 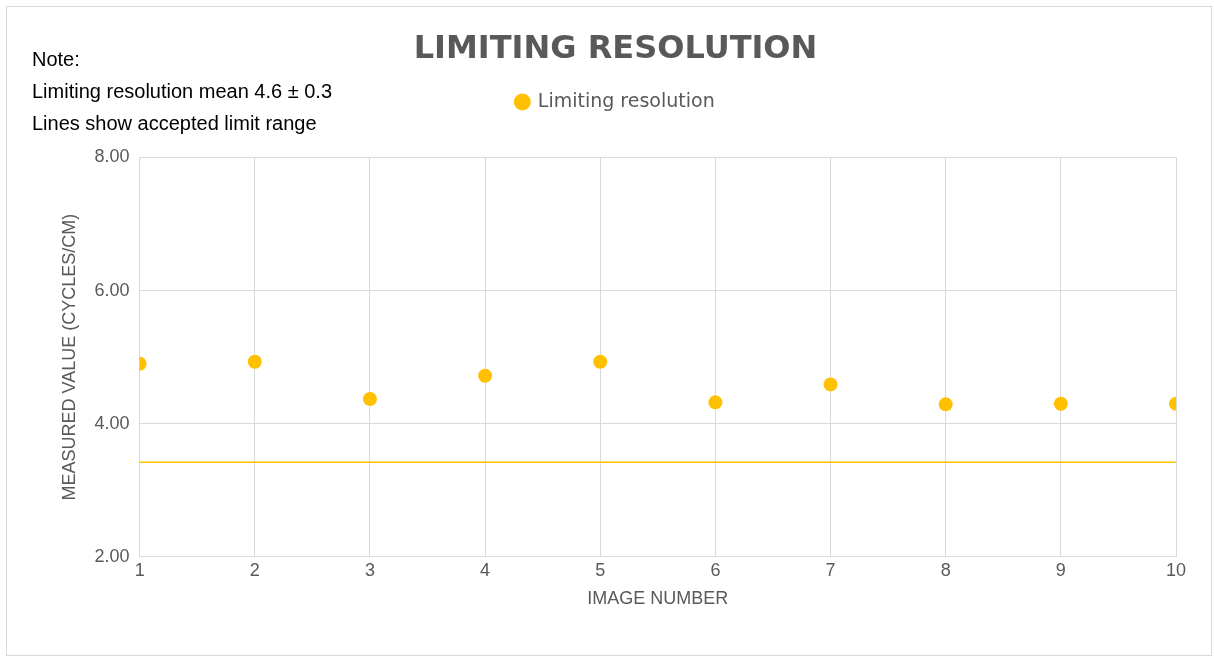 I want to click on x-tick-label: 8, so click(x=945, y=569).